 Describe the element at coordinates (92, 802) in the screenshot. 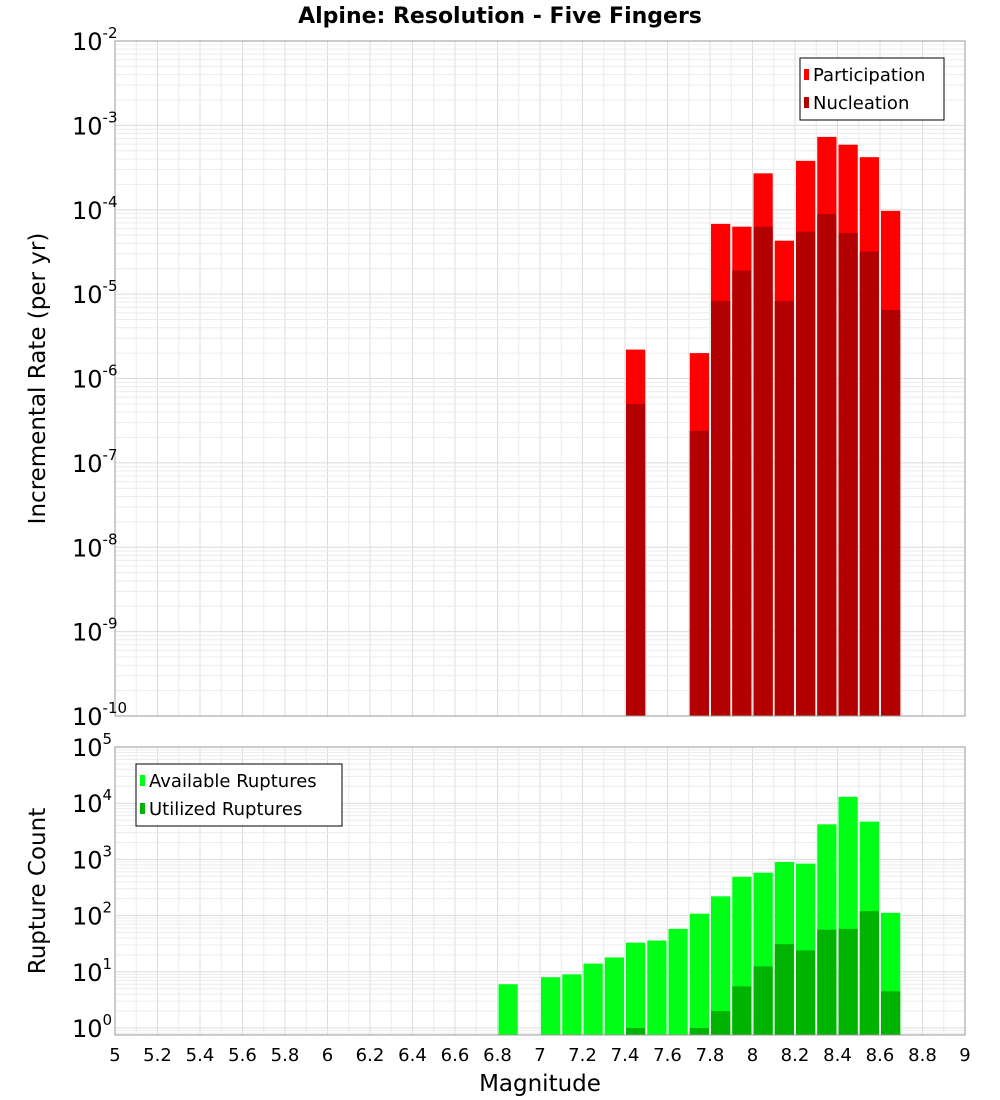

I see `y-tick-label: 10⁴` at that location.